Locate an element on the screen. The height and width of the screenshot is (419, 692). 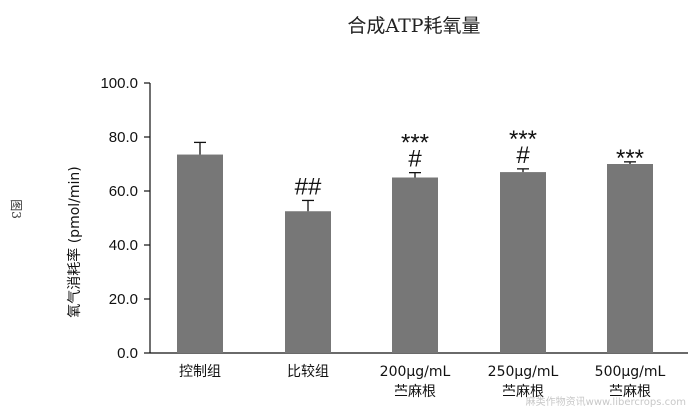
figure-label: 图3 is located at coordinates (16, 209).